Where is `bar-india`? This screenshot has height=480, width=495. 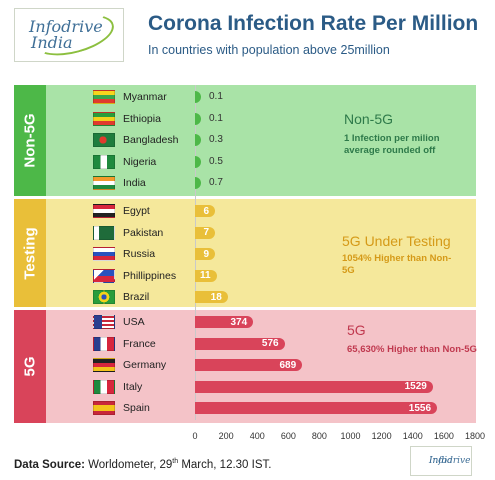
bar-india is located at coordinates (198, 183).